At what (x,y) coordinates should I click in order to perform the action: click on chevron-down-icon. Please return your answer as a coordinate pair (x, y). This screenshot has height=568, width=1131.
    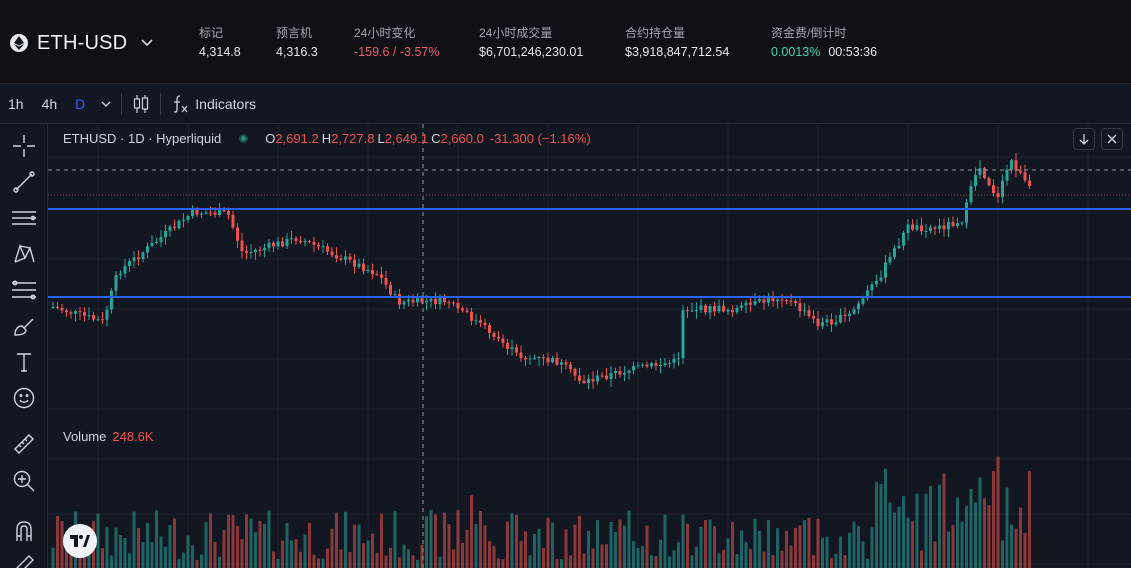
    Looking at the image, I should click on (147, 43).